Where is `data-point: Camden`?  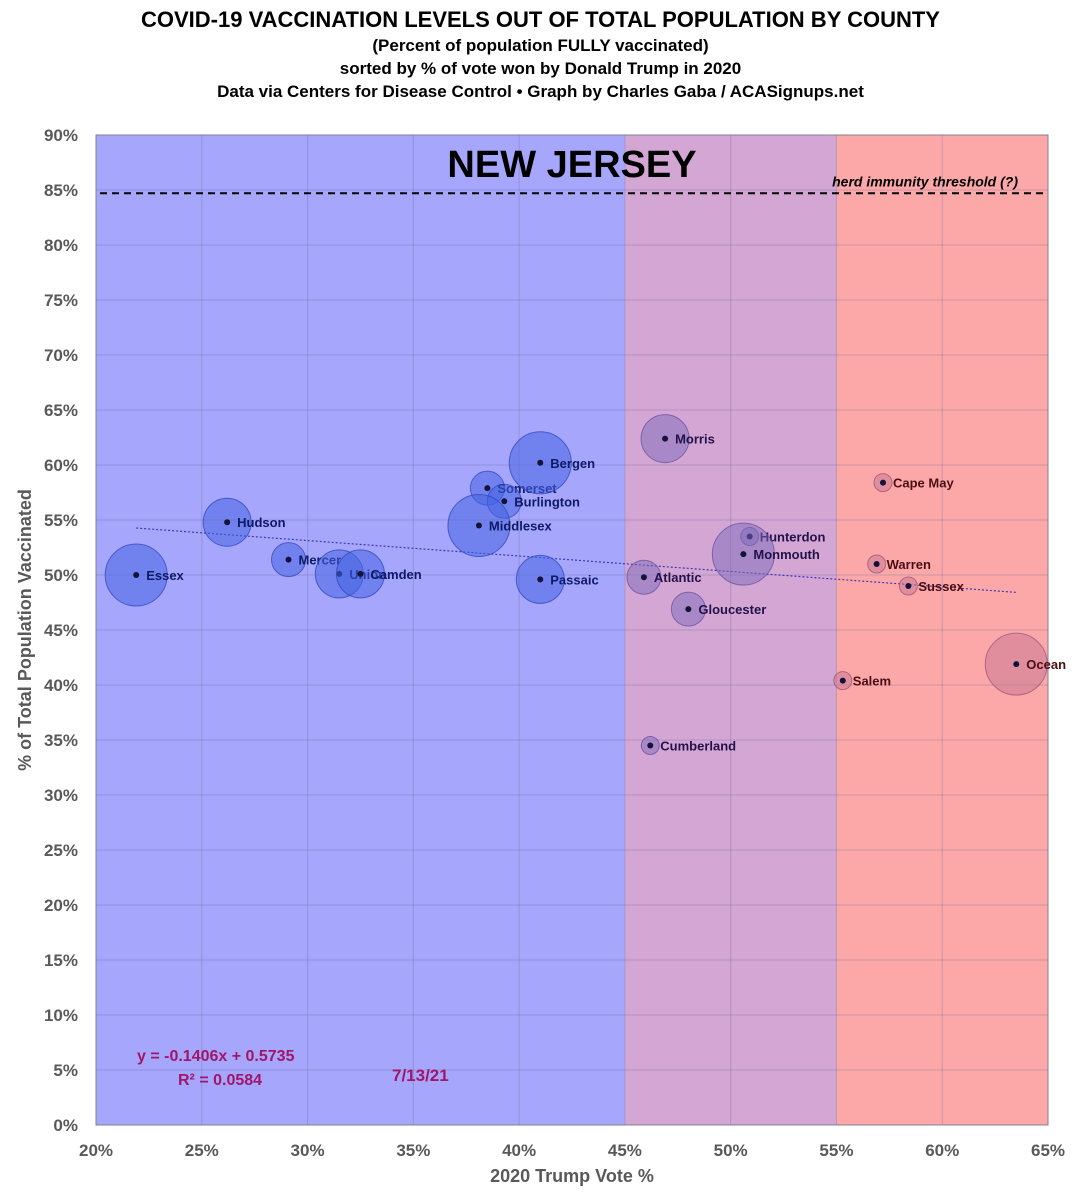
data-point: Camden is located at coordinates (378, 574).